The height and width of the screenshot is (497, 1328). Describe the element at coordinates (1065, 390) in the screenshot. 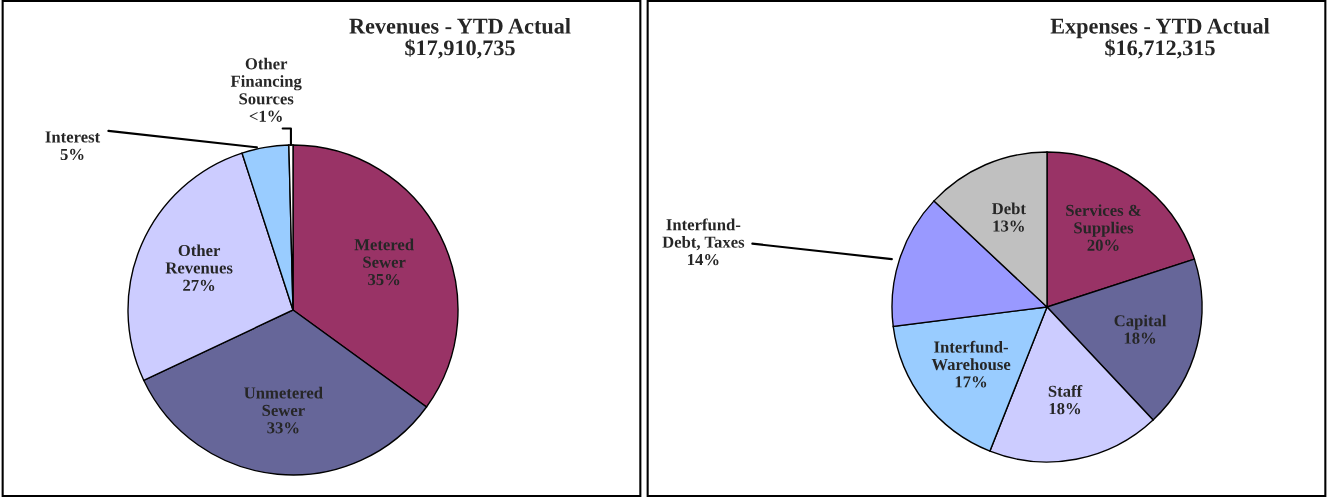

I see `slice-label: Staff` at that location.